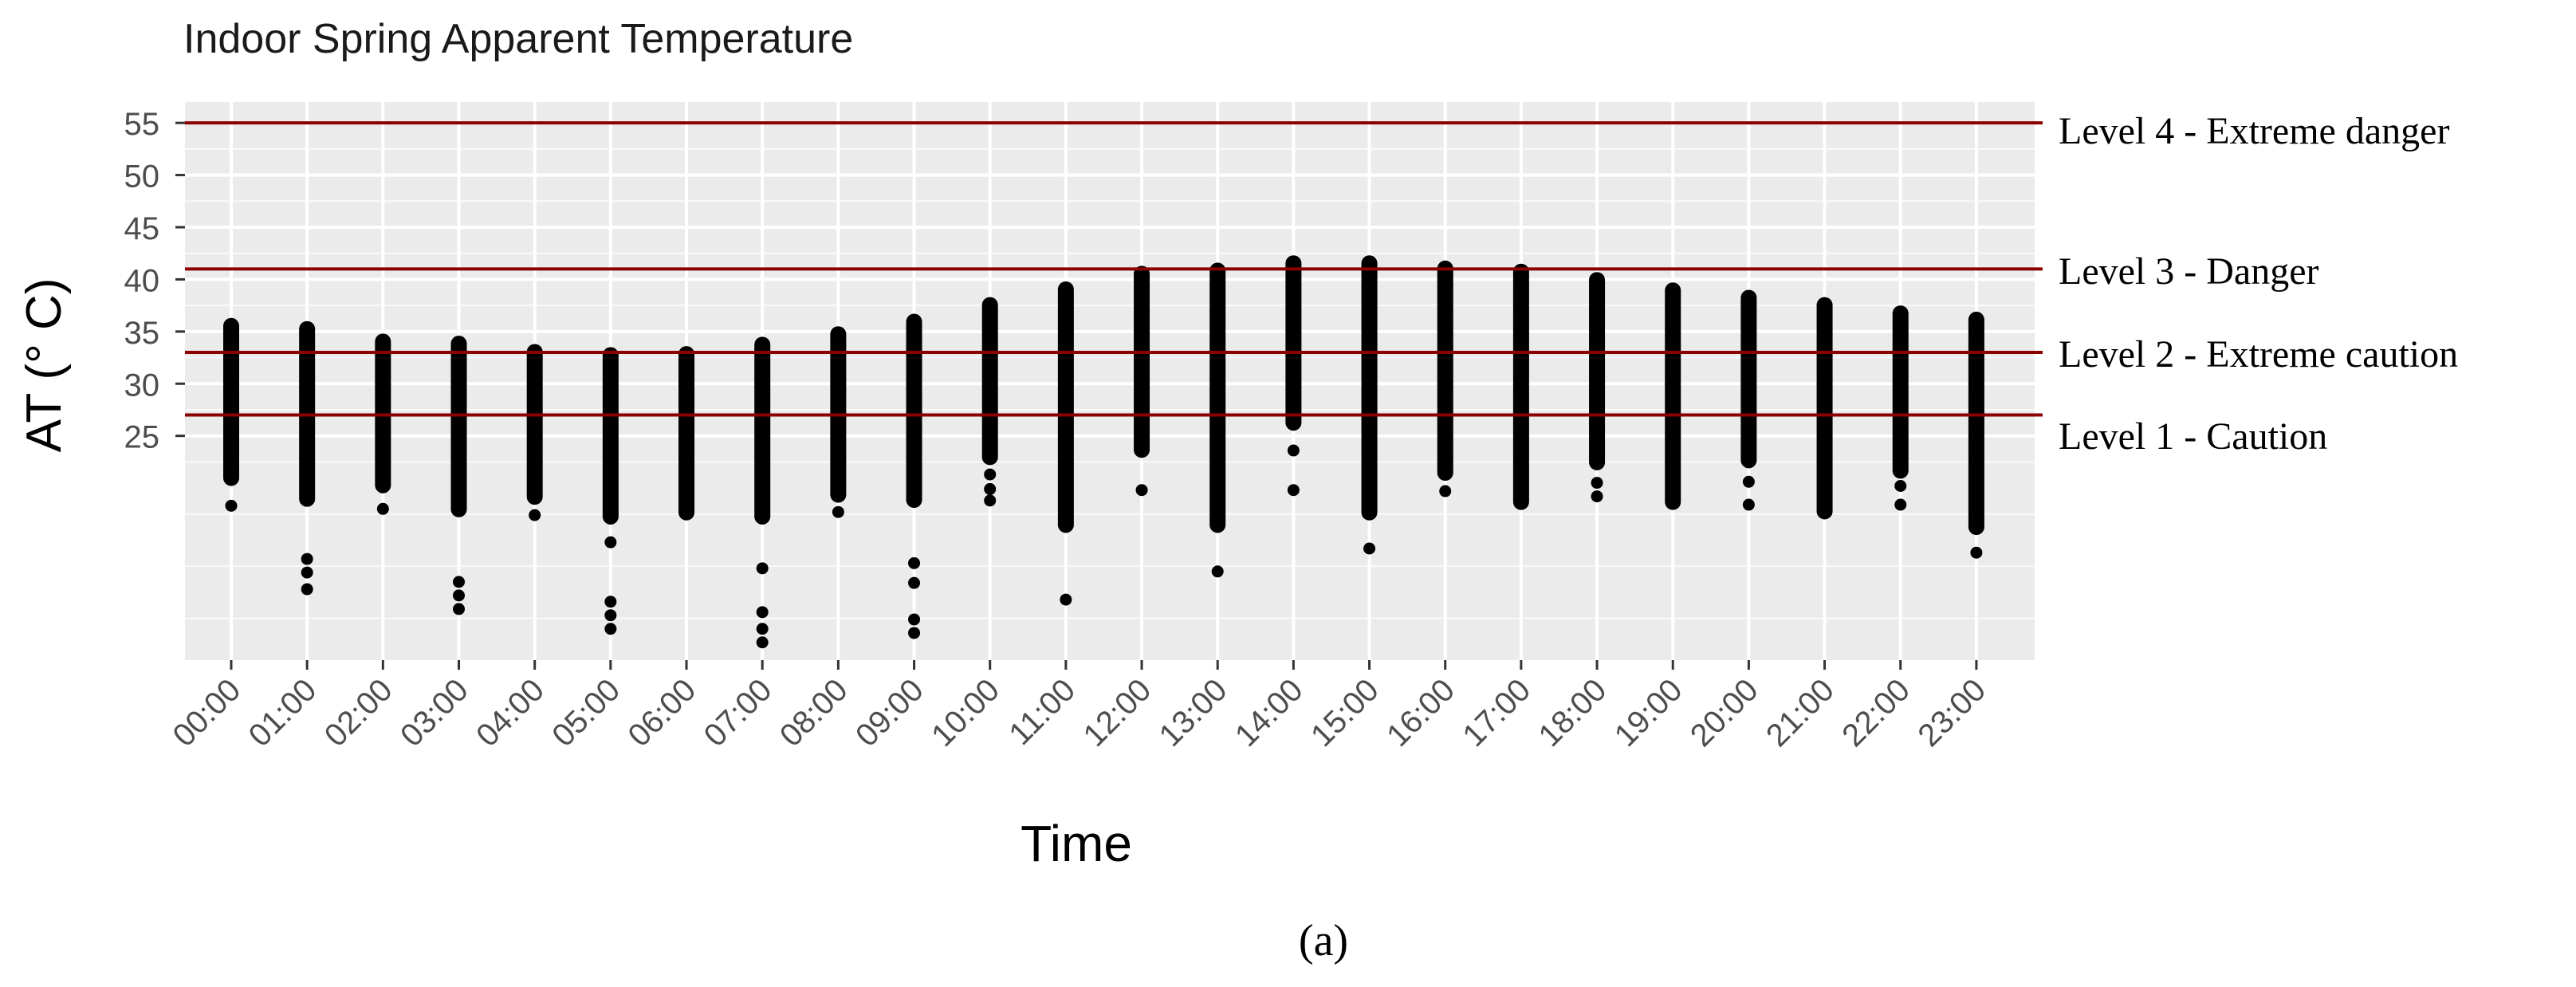 This screenshot has width=2576, height=987. Describe the element at coordinates (1749, 379) in the screenshot. I see `point-band-2000` at that location.